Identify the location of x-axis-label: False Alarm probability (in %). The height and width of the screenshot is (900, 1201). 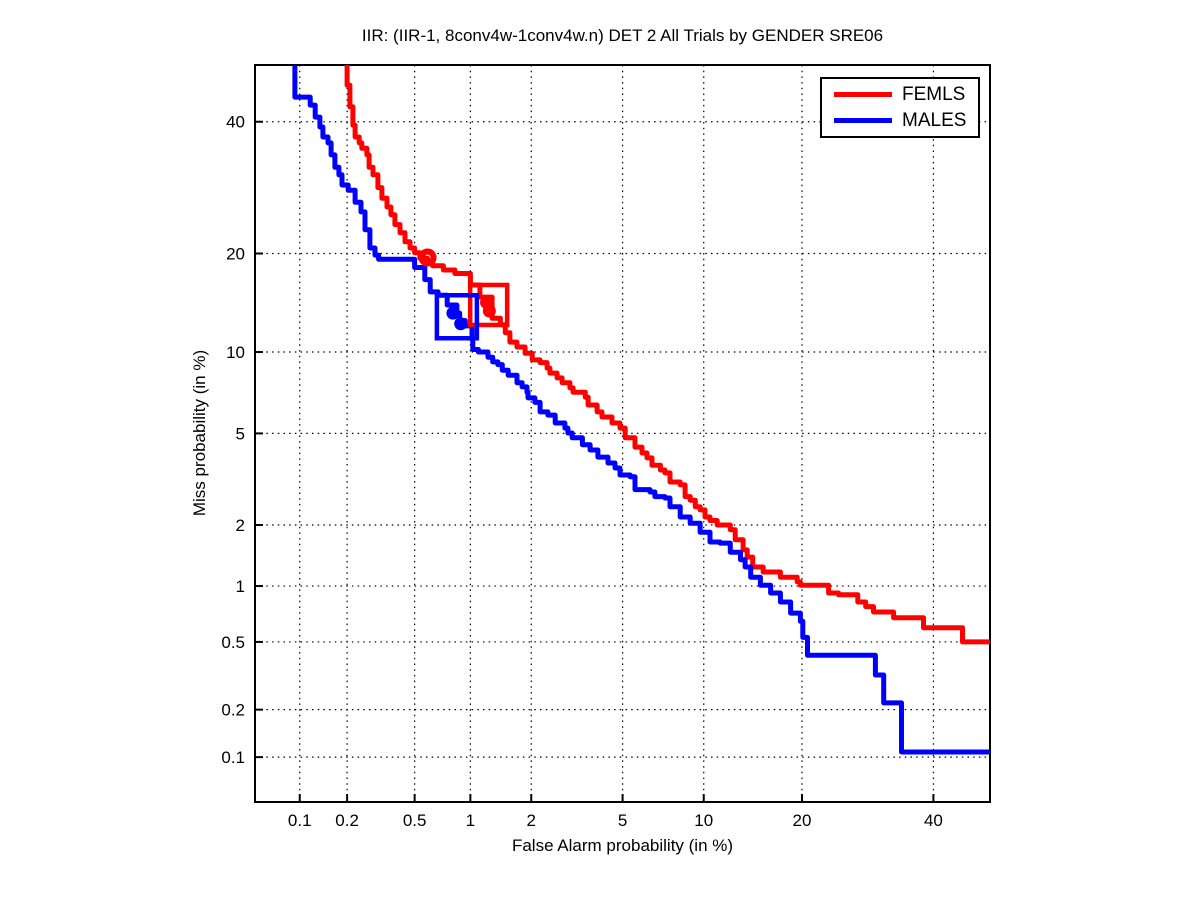
(622, 845).